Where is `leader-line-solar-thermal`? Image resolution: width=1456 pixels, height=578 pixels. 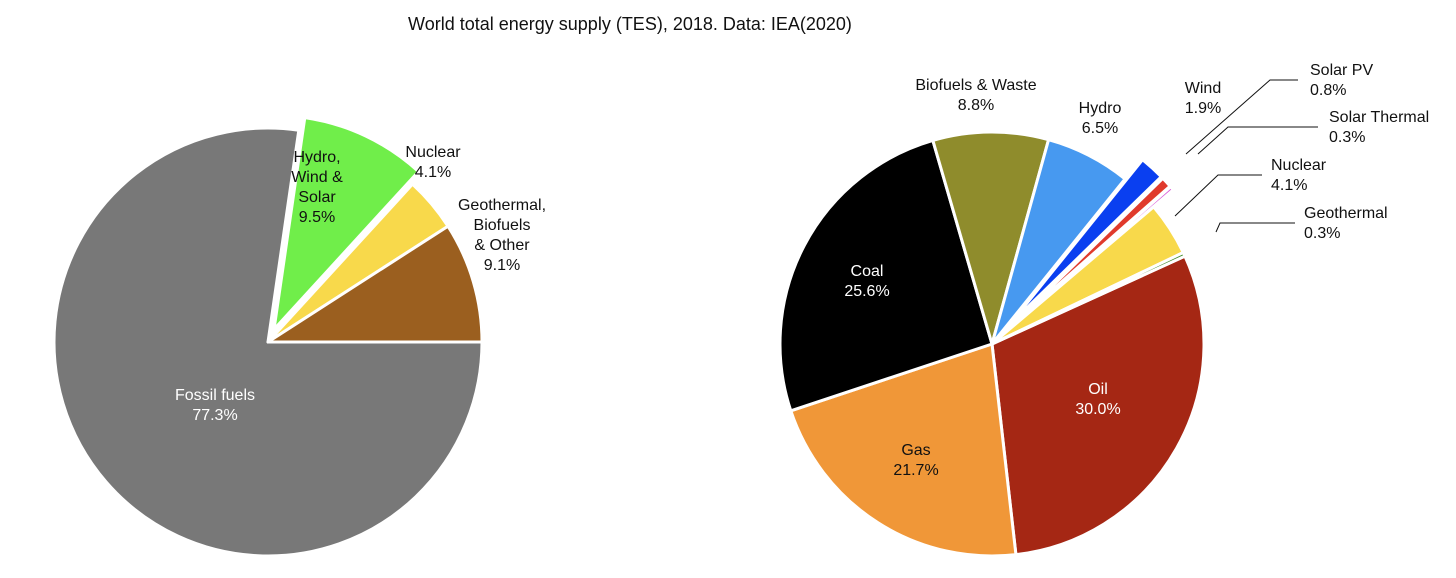 leader-line-solar-thermal is located at coordinates (1257, 140).